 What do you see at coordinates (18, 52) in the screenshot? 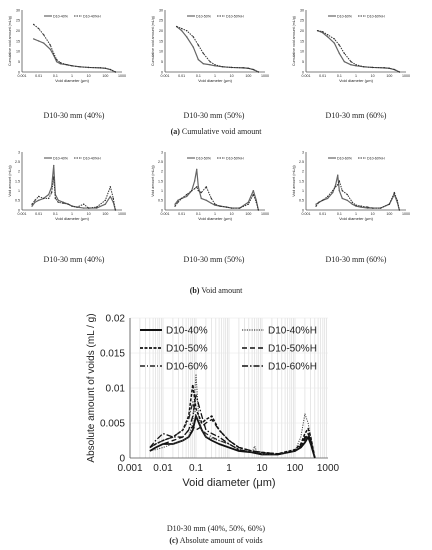
I see `y-tick-label: 10` at bounding box center [18, 52].